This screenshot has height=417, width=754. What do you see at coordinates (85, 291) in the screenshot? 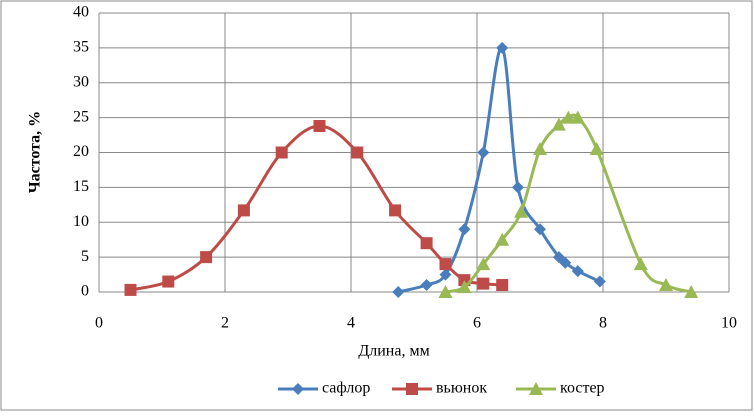
I see `y-tick-label: 0` at bounding box center [85, 291].